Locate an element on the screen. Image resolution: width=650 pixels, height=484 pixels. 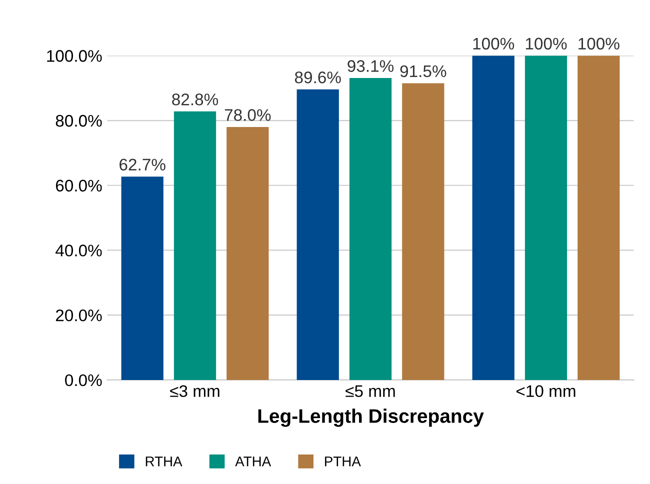
data-label: 78.0% is located at coordinates (247, 115).